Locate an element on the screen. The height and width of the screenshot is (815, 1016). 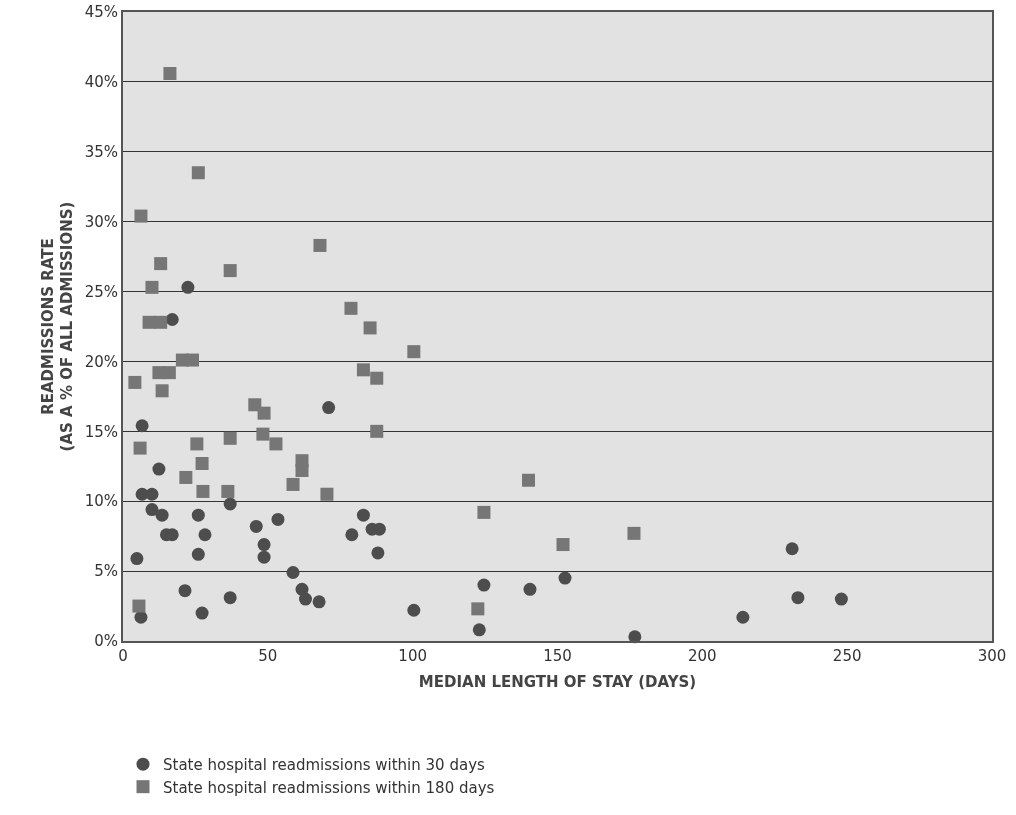
x-tick-label: 250 is located at coordinates (847, 656).